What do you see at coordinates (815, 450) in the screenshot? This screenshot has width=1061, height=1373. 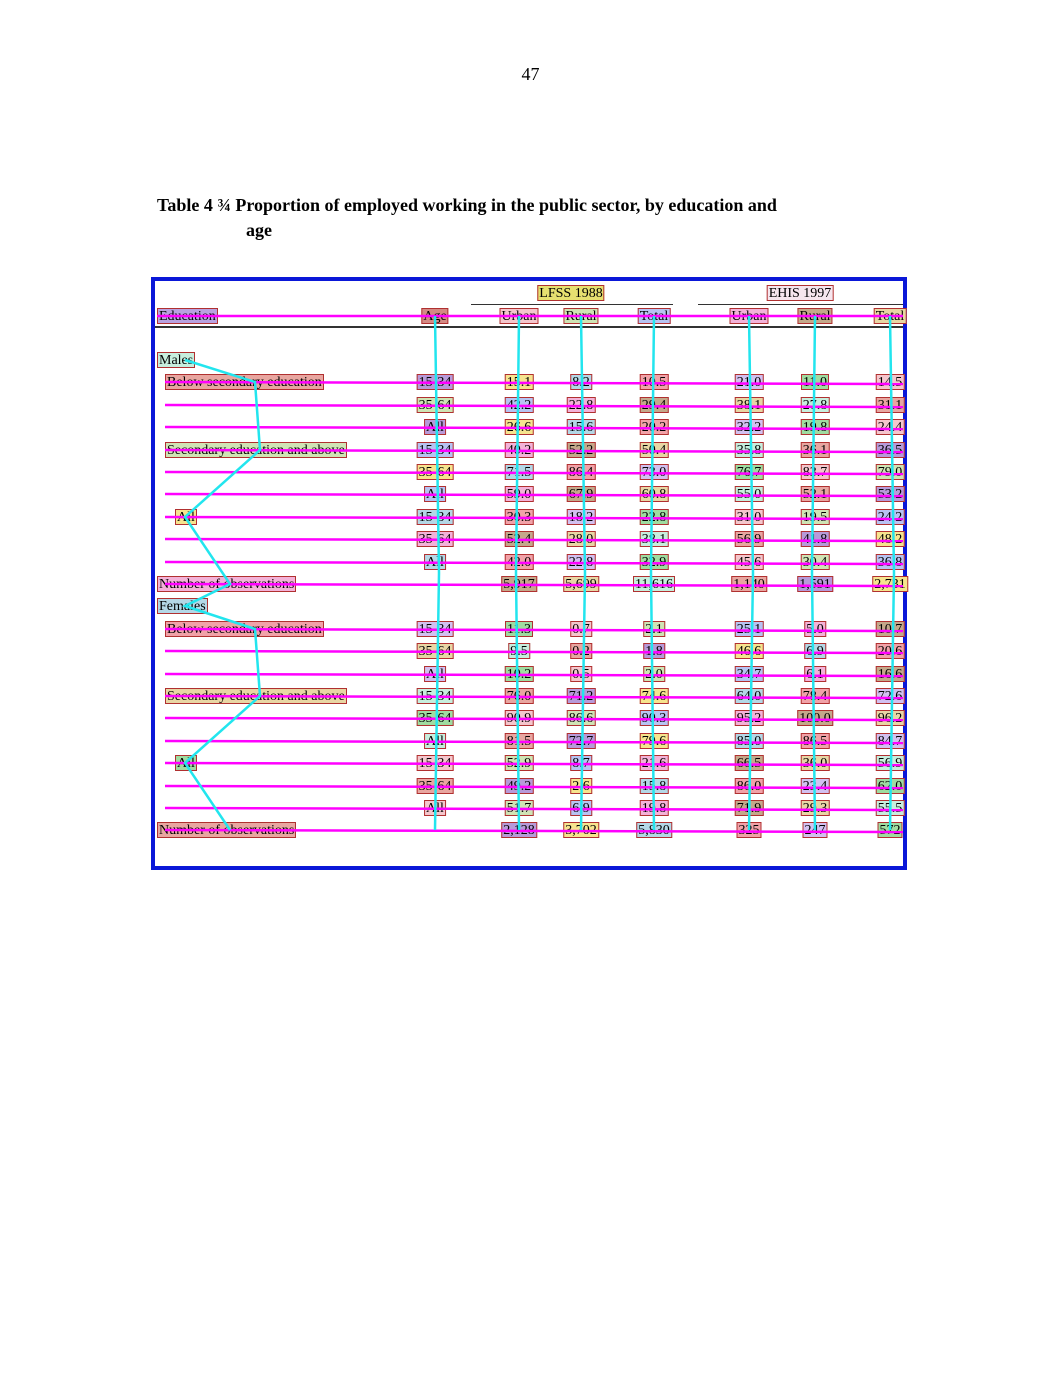 I see `value-cell: 36.1` at bounding box center [815, 450].